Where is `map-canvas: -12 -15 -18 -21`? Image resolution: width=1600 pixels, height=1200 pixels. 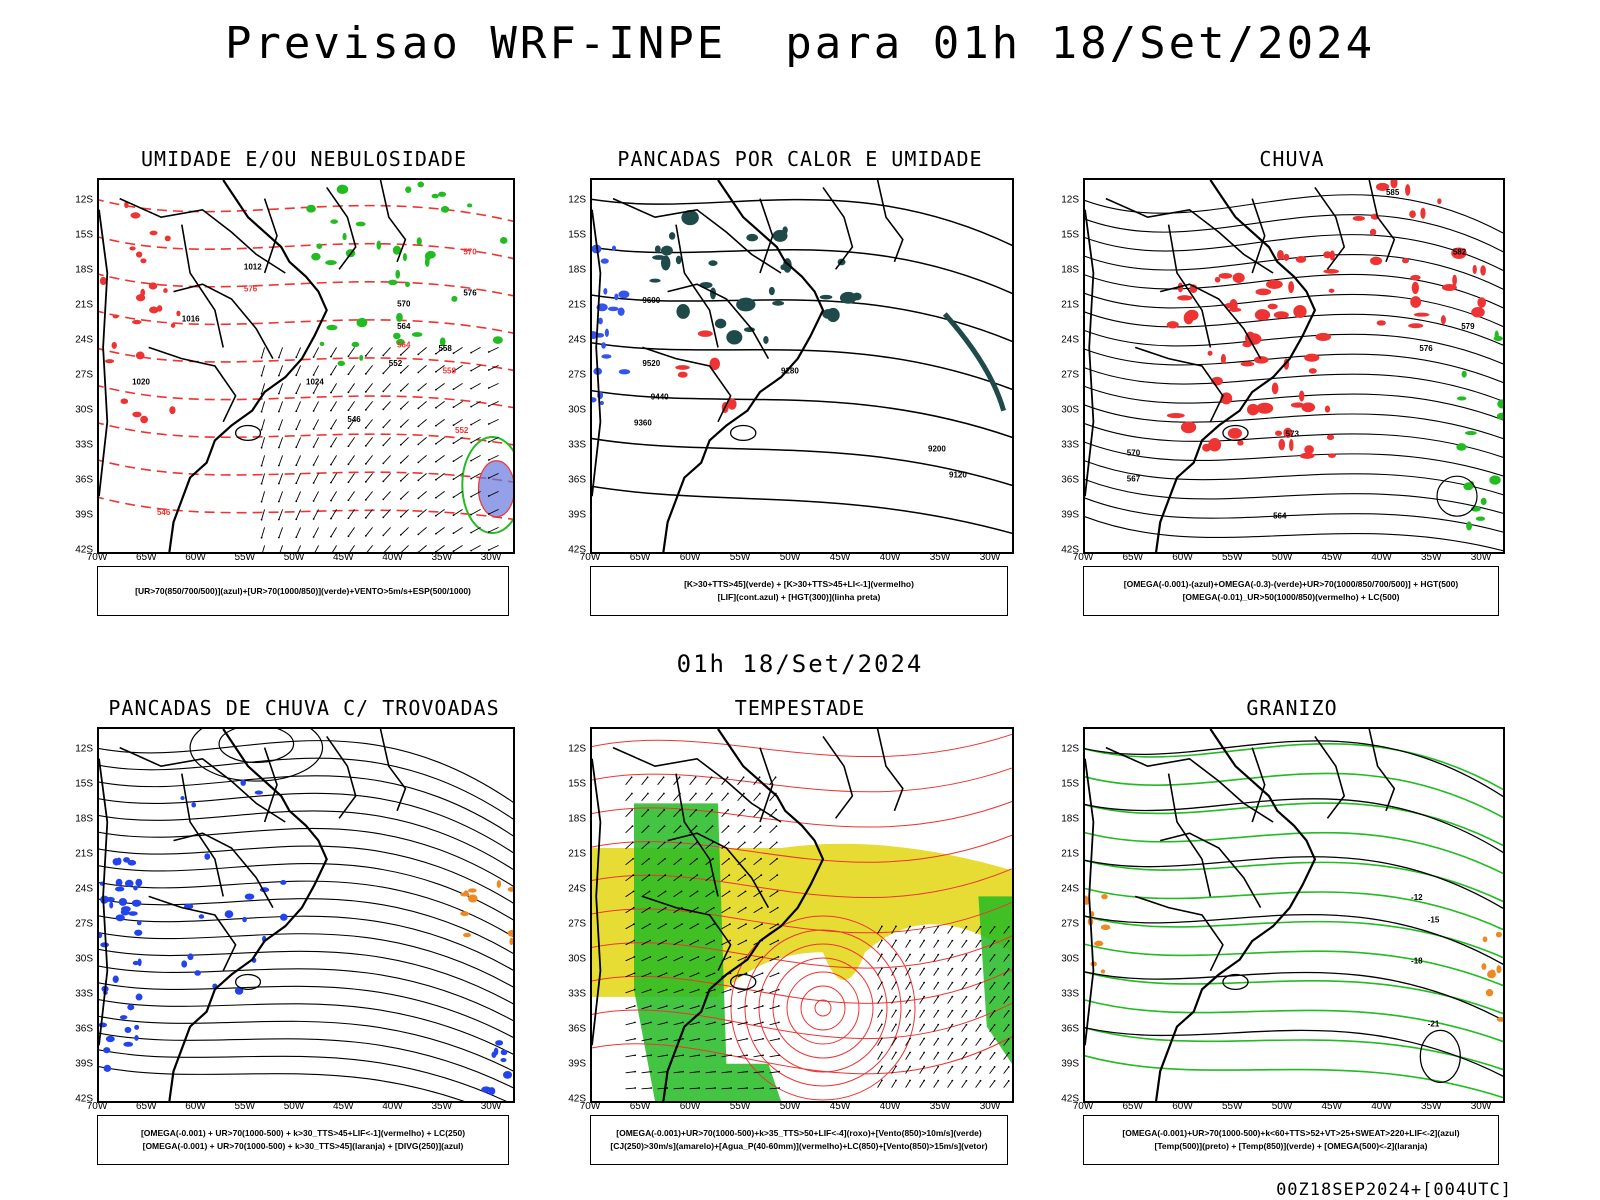 map-canvas: -12 -15 -18 -21 is located at coordinates (1294, 915).